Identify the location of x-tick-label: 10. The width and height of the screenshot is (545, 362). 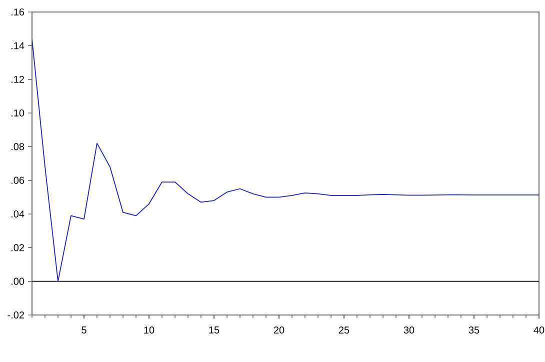
(149, 330).